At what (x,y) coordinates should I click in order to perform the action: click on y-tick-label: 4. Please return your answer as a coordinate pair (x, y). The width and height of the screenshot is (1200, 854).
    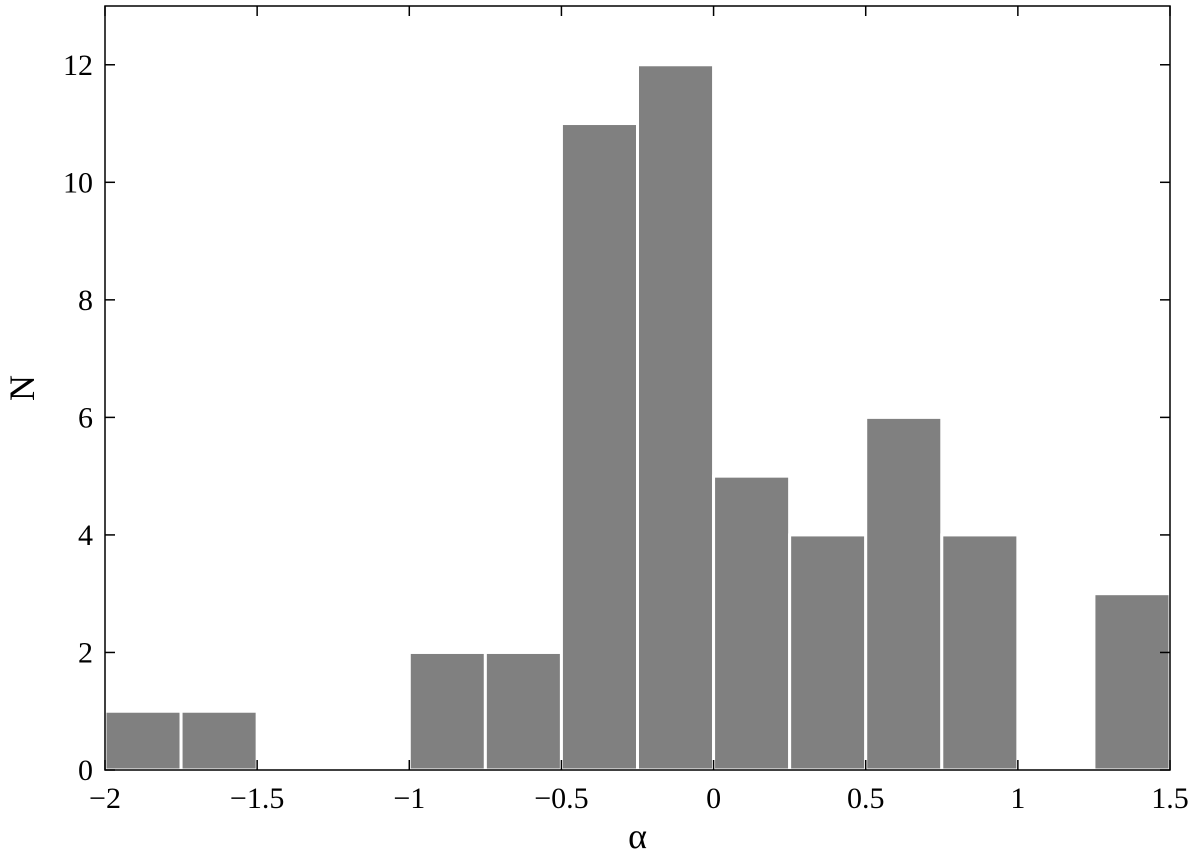
    Looking at the image, I should click on (85, 535).